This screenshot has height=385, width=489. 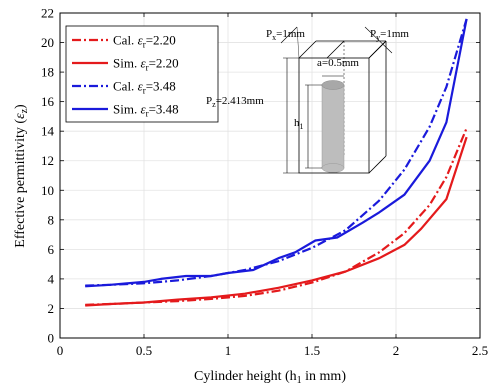 I want to click on box-front-face, so click(x=334, y=115).